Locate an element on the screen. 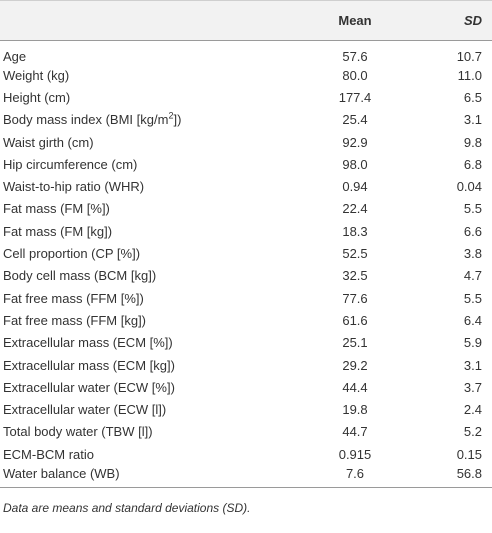  label-cell: Fat mass (FM [%]) is located at coordinates (56, 209).